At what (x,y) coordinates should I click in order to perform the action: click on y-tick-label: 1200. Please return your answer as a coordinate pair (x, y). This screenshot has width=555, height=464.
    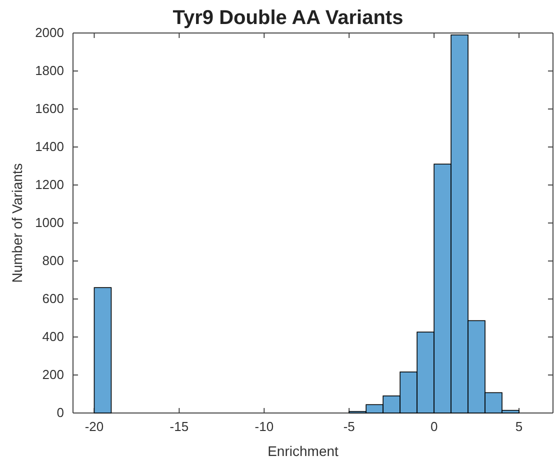
    Looking at the image, I should click on (49, 184).